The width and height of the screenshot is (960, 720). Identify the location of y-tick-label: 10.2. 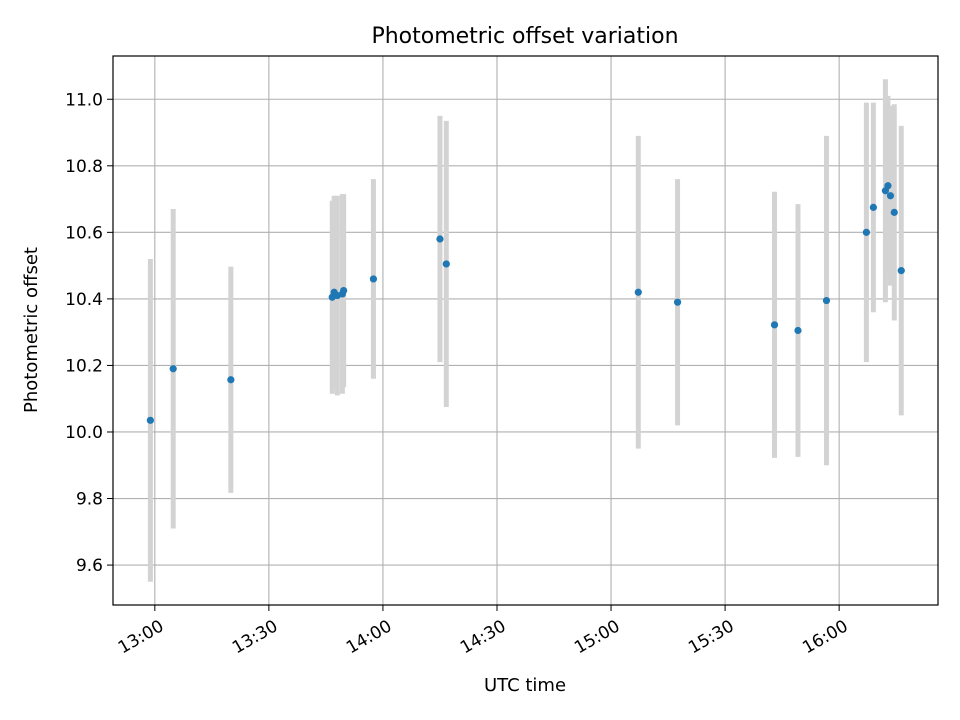
(84, 366).